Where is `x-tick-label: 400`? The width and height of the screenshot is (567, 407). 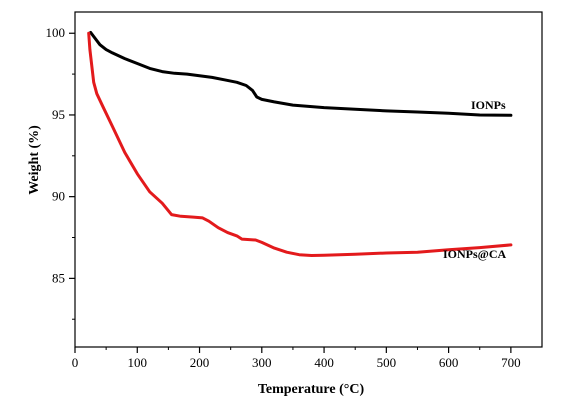 x-tick-label: 400 is located at coordinates (324, 362).